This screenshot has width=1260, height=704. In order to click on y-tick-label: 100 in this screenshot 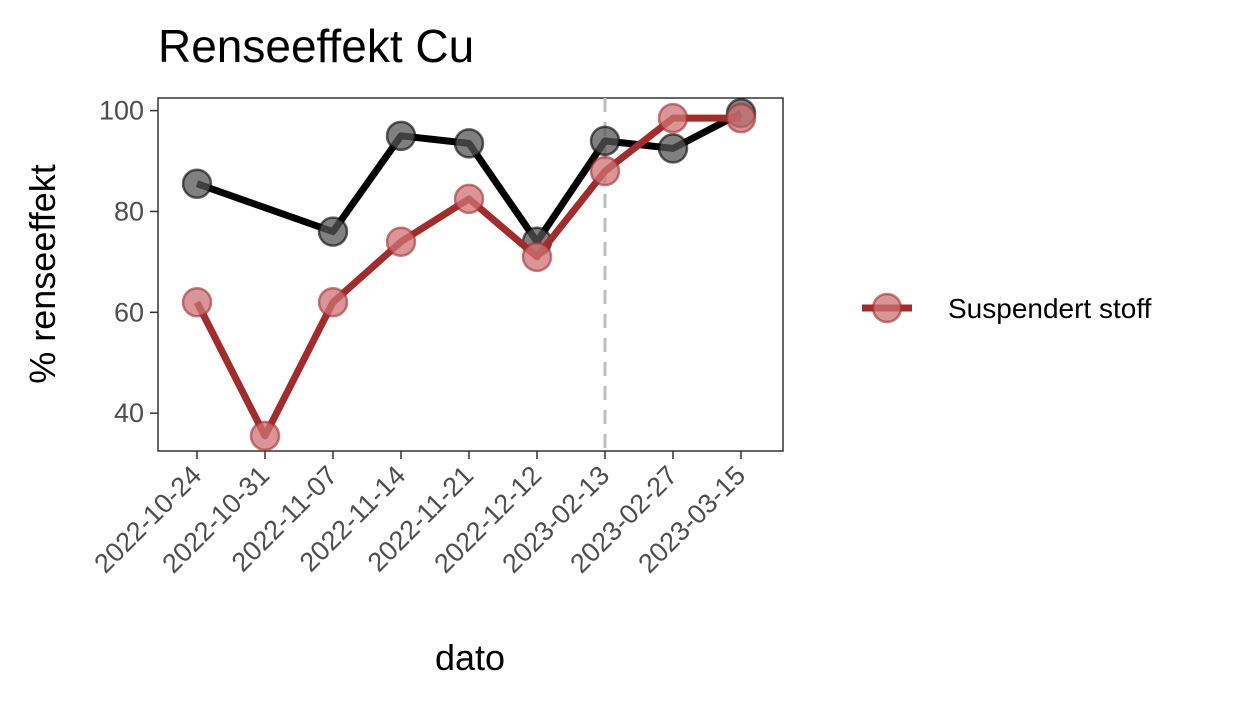, I will do `click(121, 111)`.